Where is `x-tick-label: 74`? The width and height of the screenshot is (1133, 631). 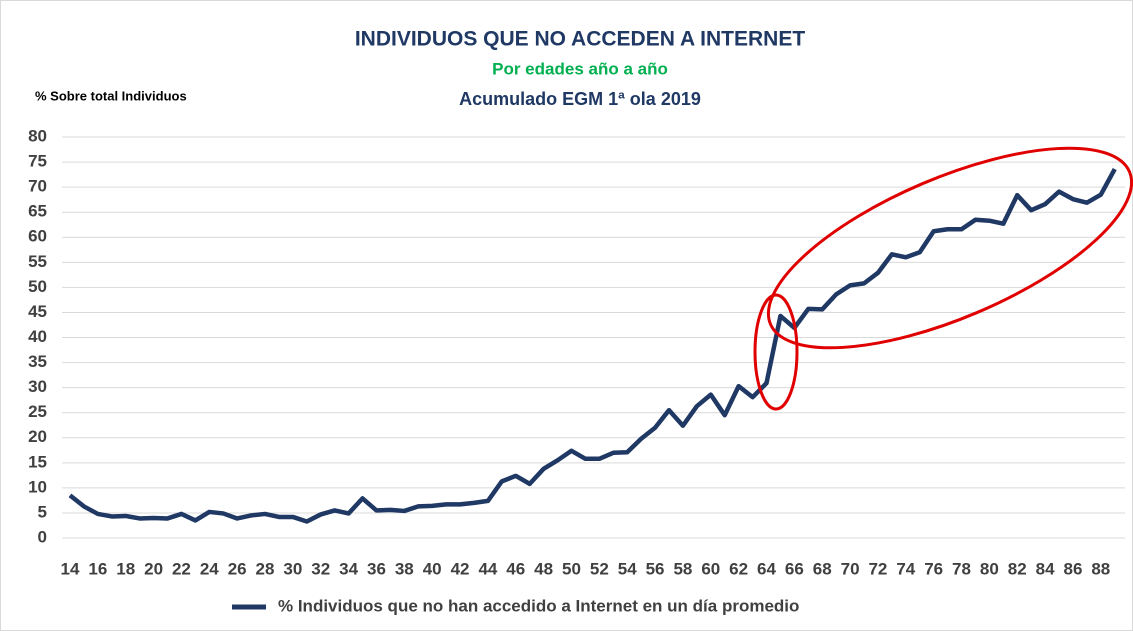
x-tick-label: 74 is located at coordinates (905, 568).